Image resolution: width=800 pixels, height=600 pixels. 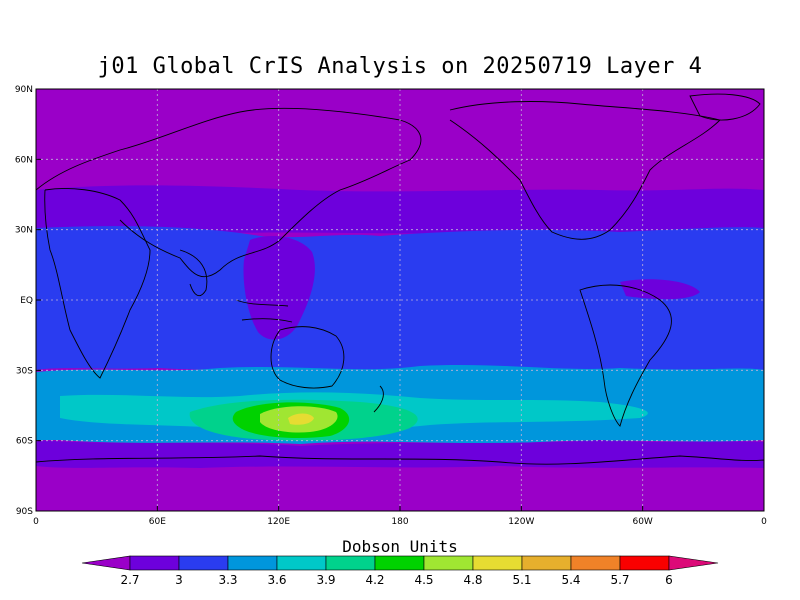 I want to click on x-tick-label: 180, so click(x=399, y=522).